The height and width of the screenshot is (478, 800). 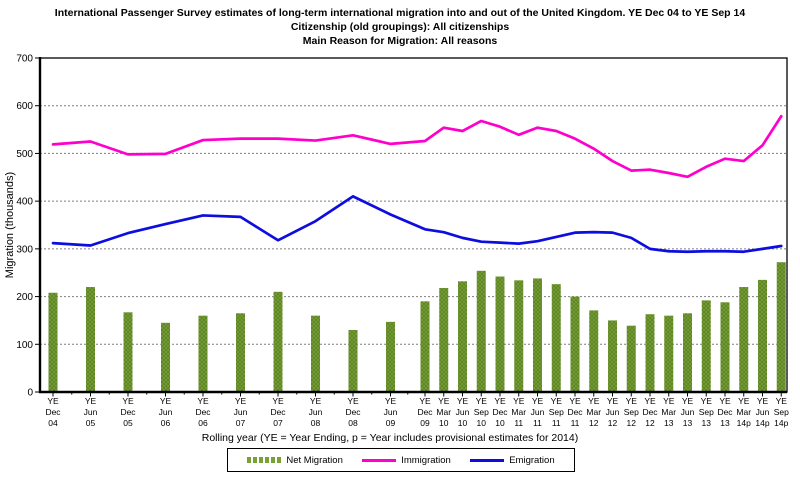 What do you see at coordinates (556, 412) in the screenshot?
I see `x-tick-label: YE Sep 11` at bounding box center [556, 412].